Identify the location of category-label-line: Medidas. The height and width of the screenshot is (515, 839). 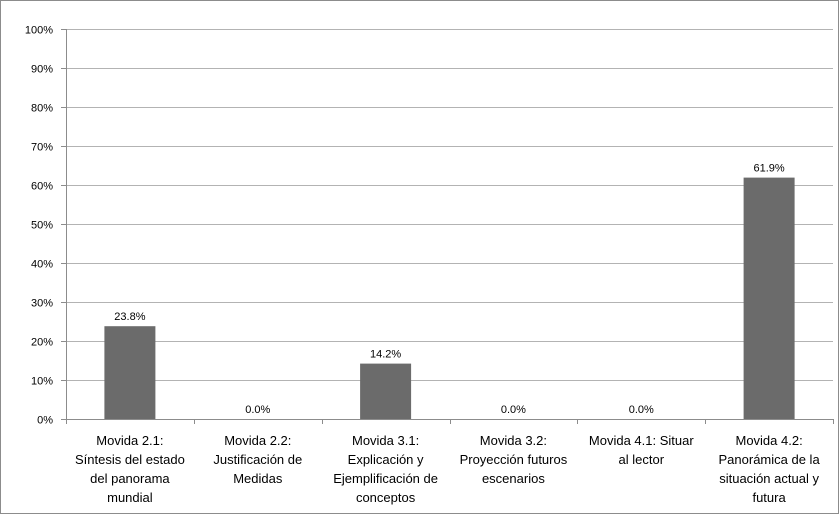
(258, 478).